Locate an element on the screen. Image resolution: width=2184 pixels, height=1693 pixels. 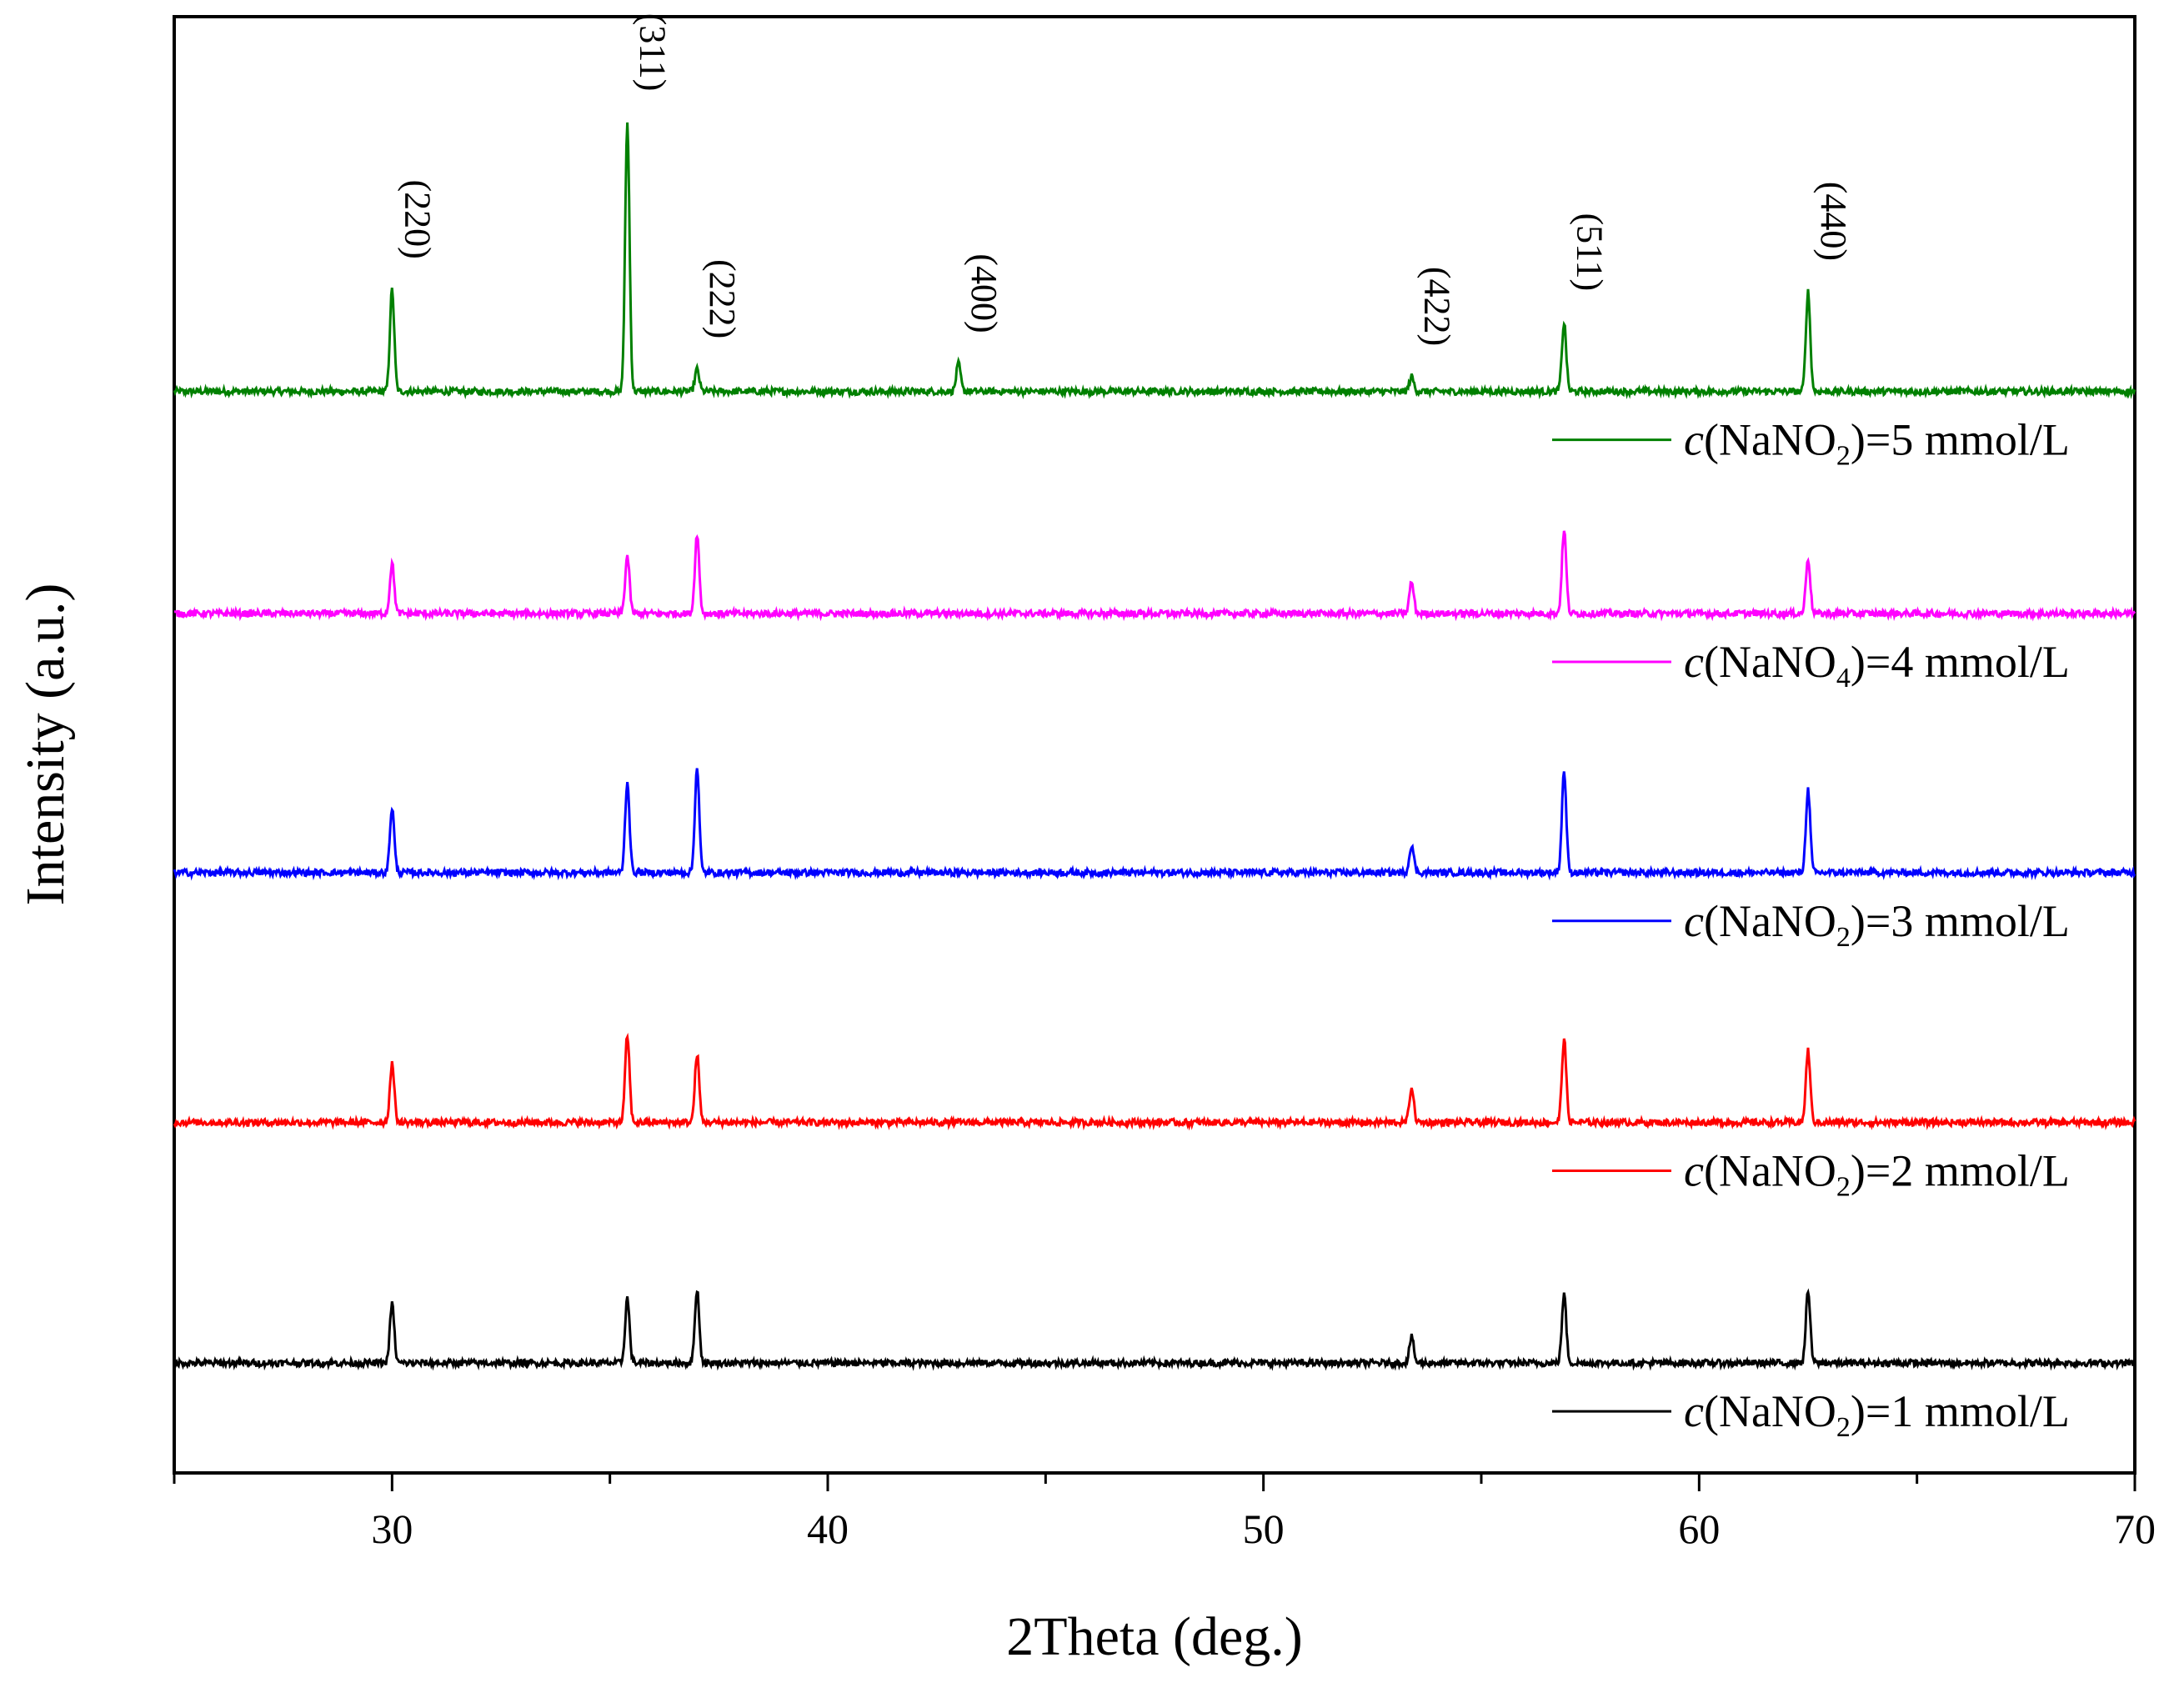
x-tick-label: 50 is located at coordinates (1264, 1528).